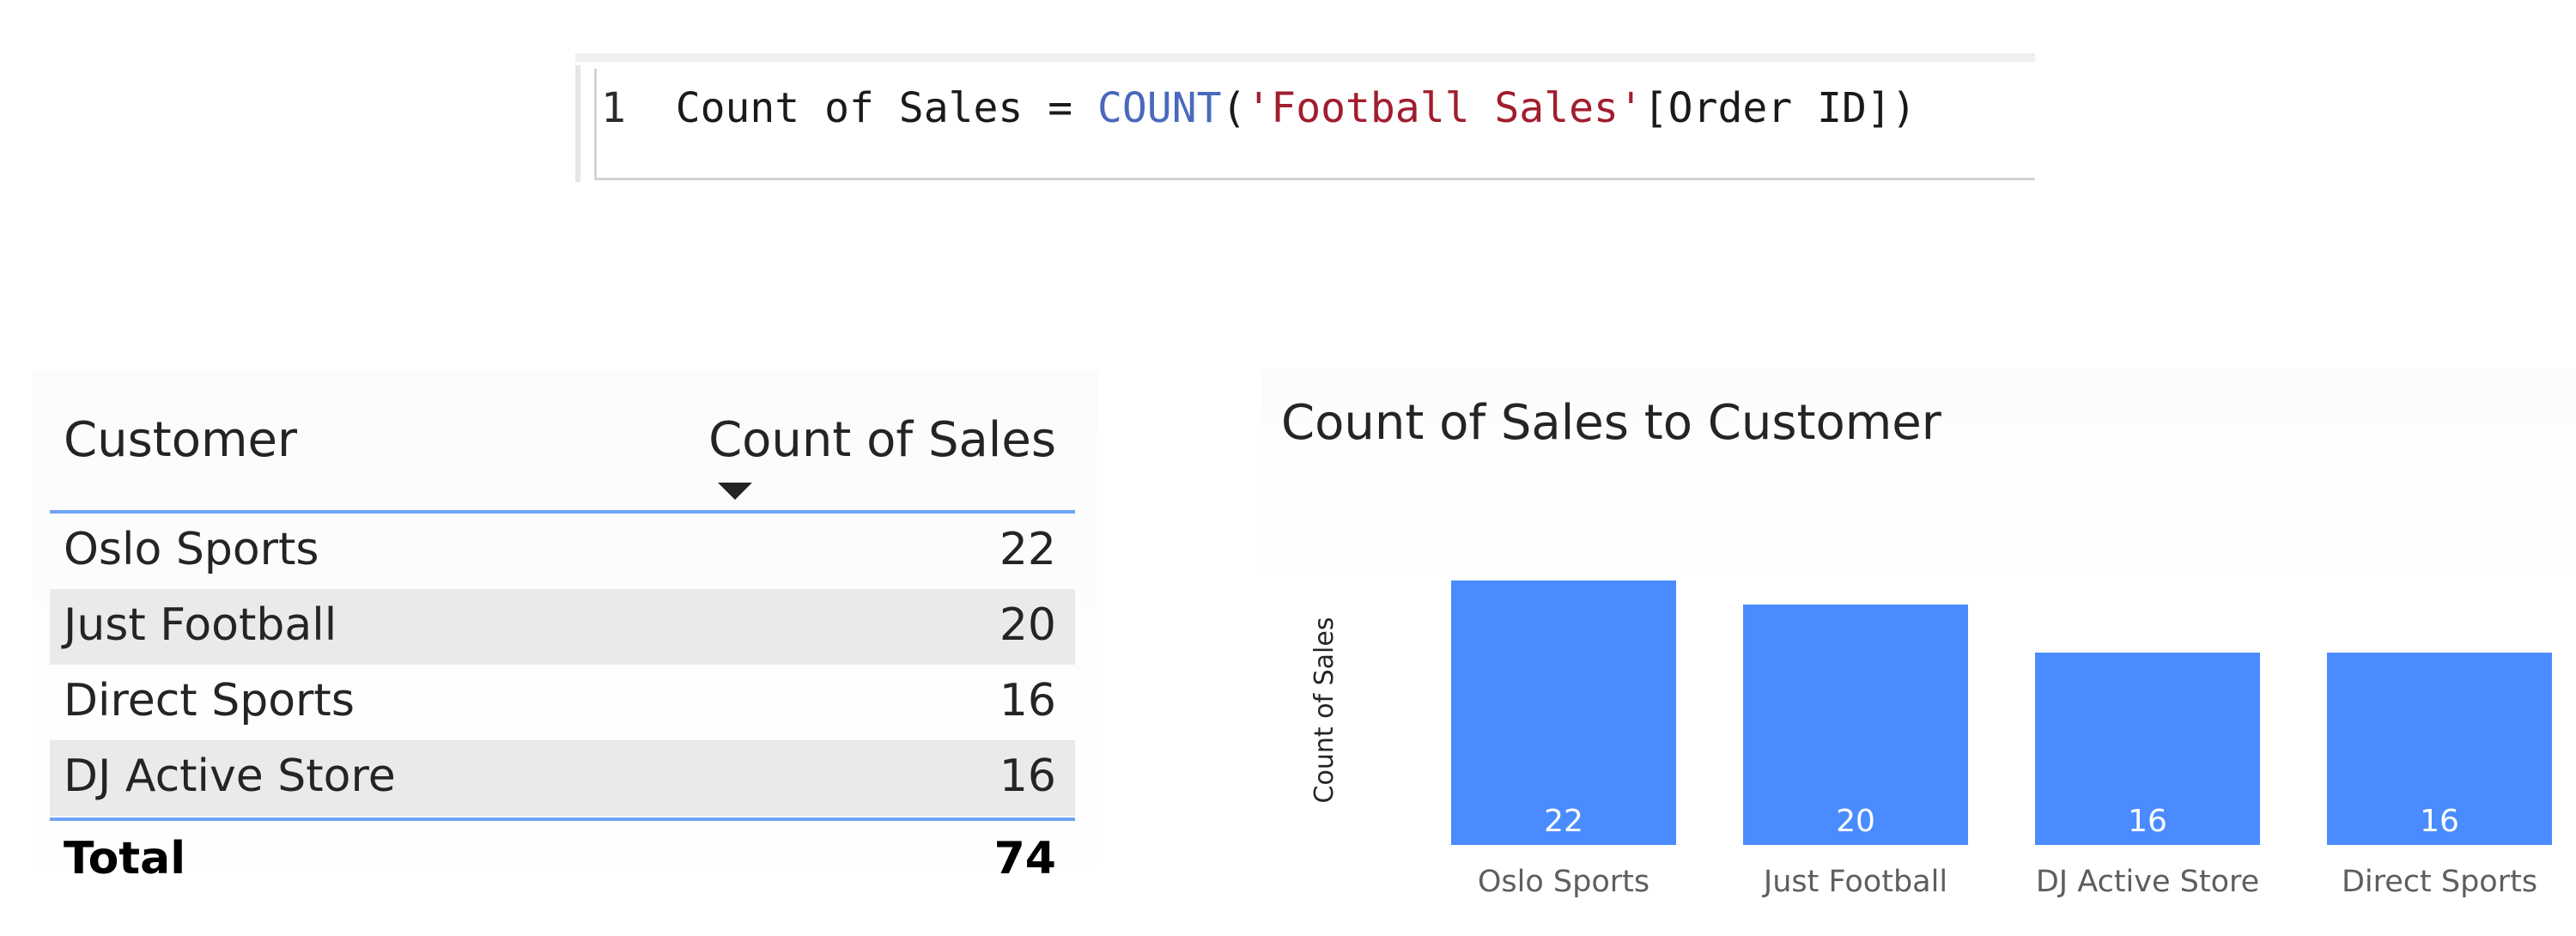  Describe the element at coordinates (201, 625) in the screenshot. I see `cell-customer: Just Football` at that location.